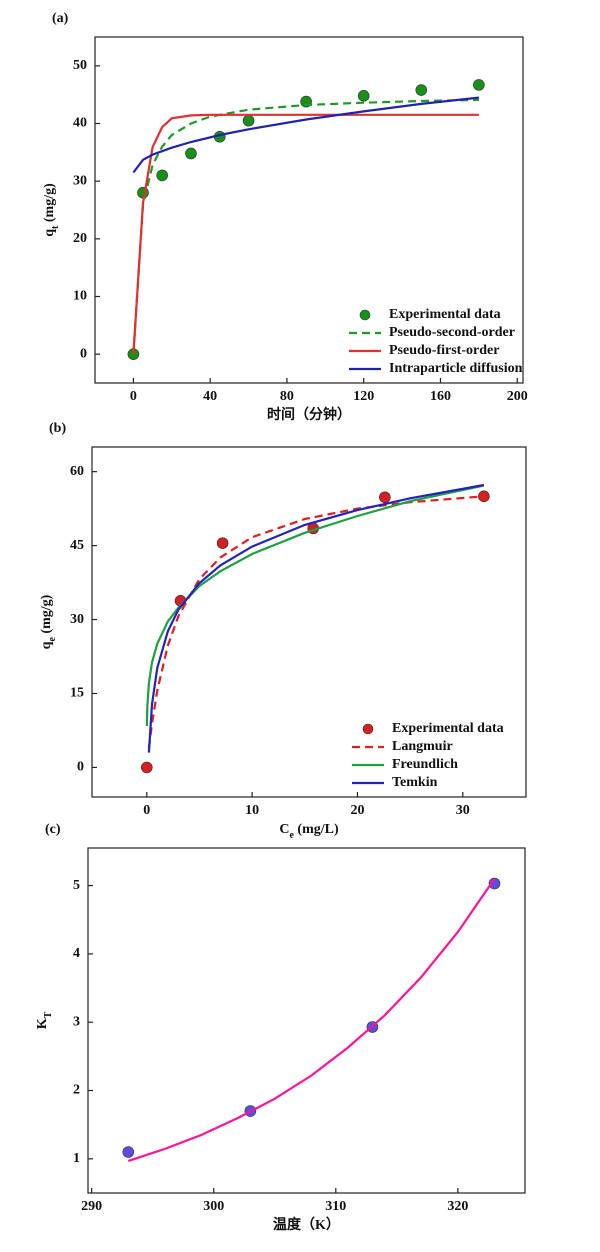  What do you see at coordinates (77, 471) in the screenshot?
I see `y-tick-label: 60` at bounding box center [77, 471].